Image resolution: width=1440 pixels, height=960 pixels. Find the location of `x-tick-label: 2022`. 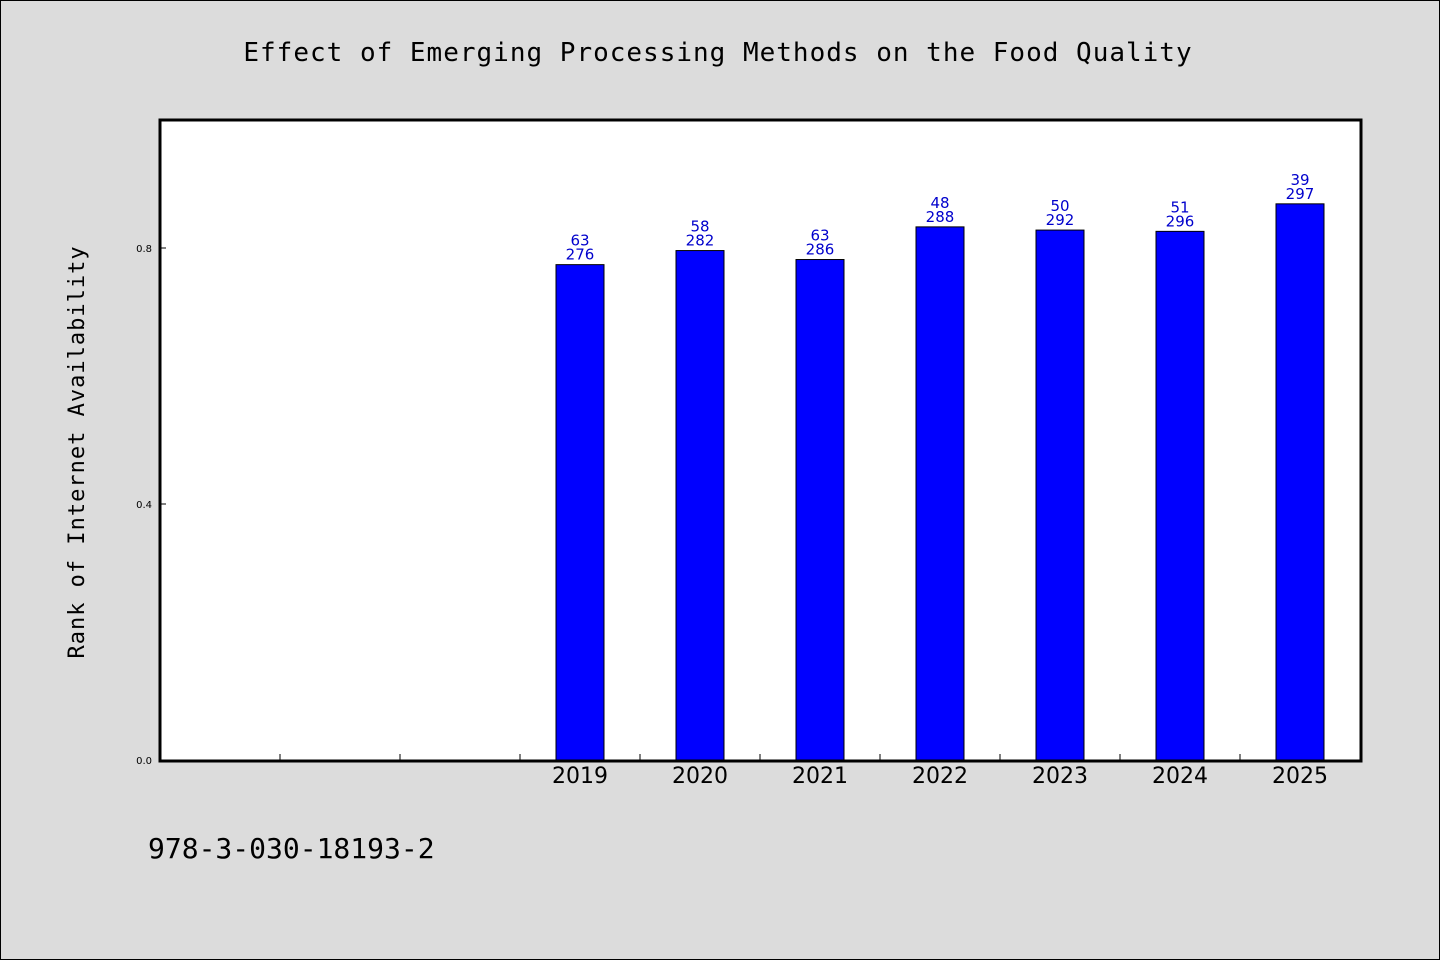

x-tick-label: 2022 is located at coordinates (940, 776).